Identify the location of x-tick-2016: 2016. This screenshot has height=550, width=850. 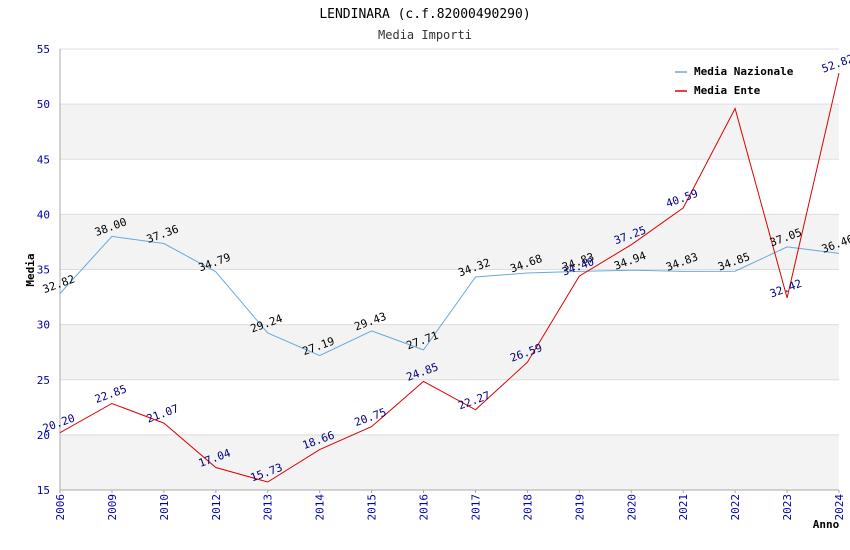
(424, 507).